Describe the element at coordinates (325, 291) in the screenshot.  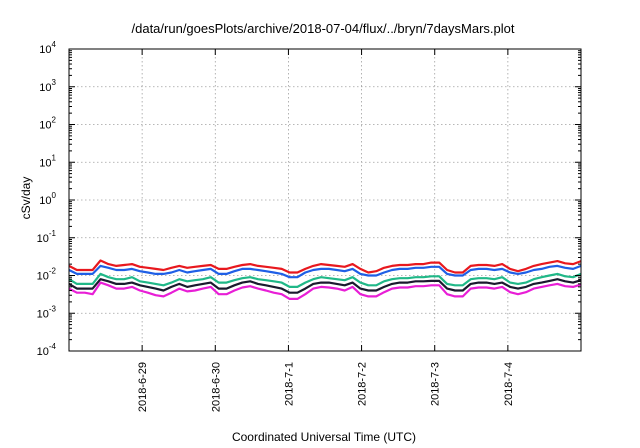
I see `series-line` at that location.